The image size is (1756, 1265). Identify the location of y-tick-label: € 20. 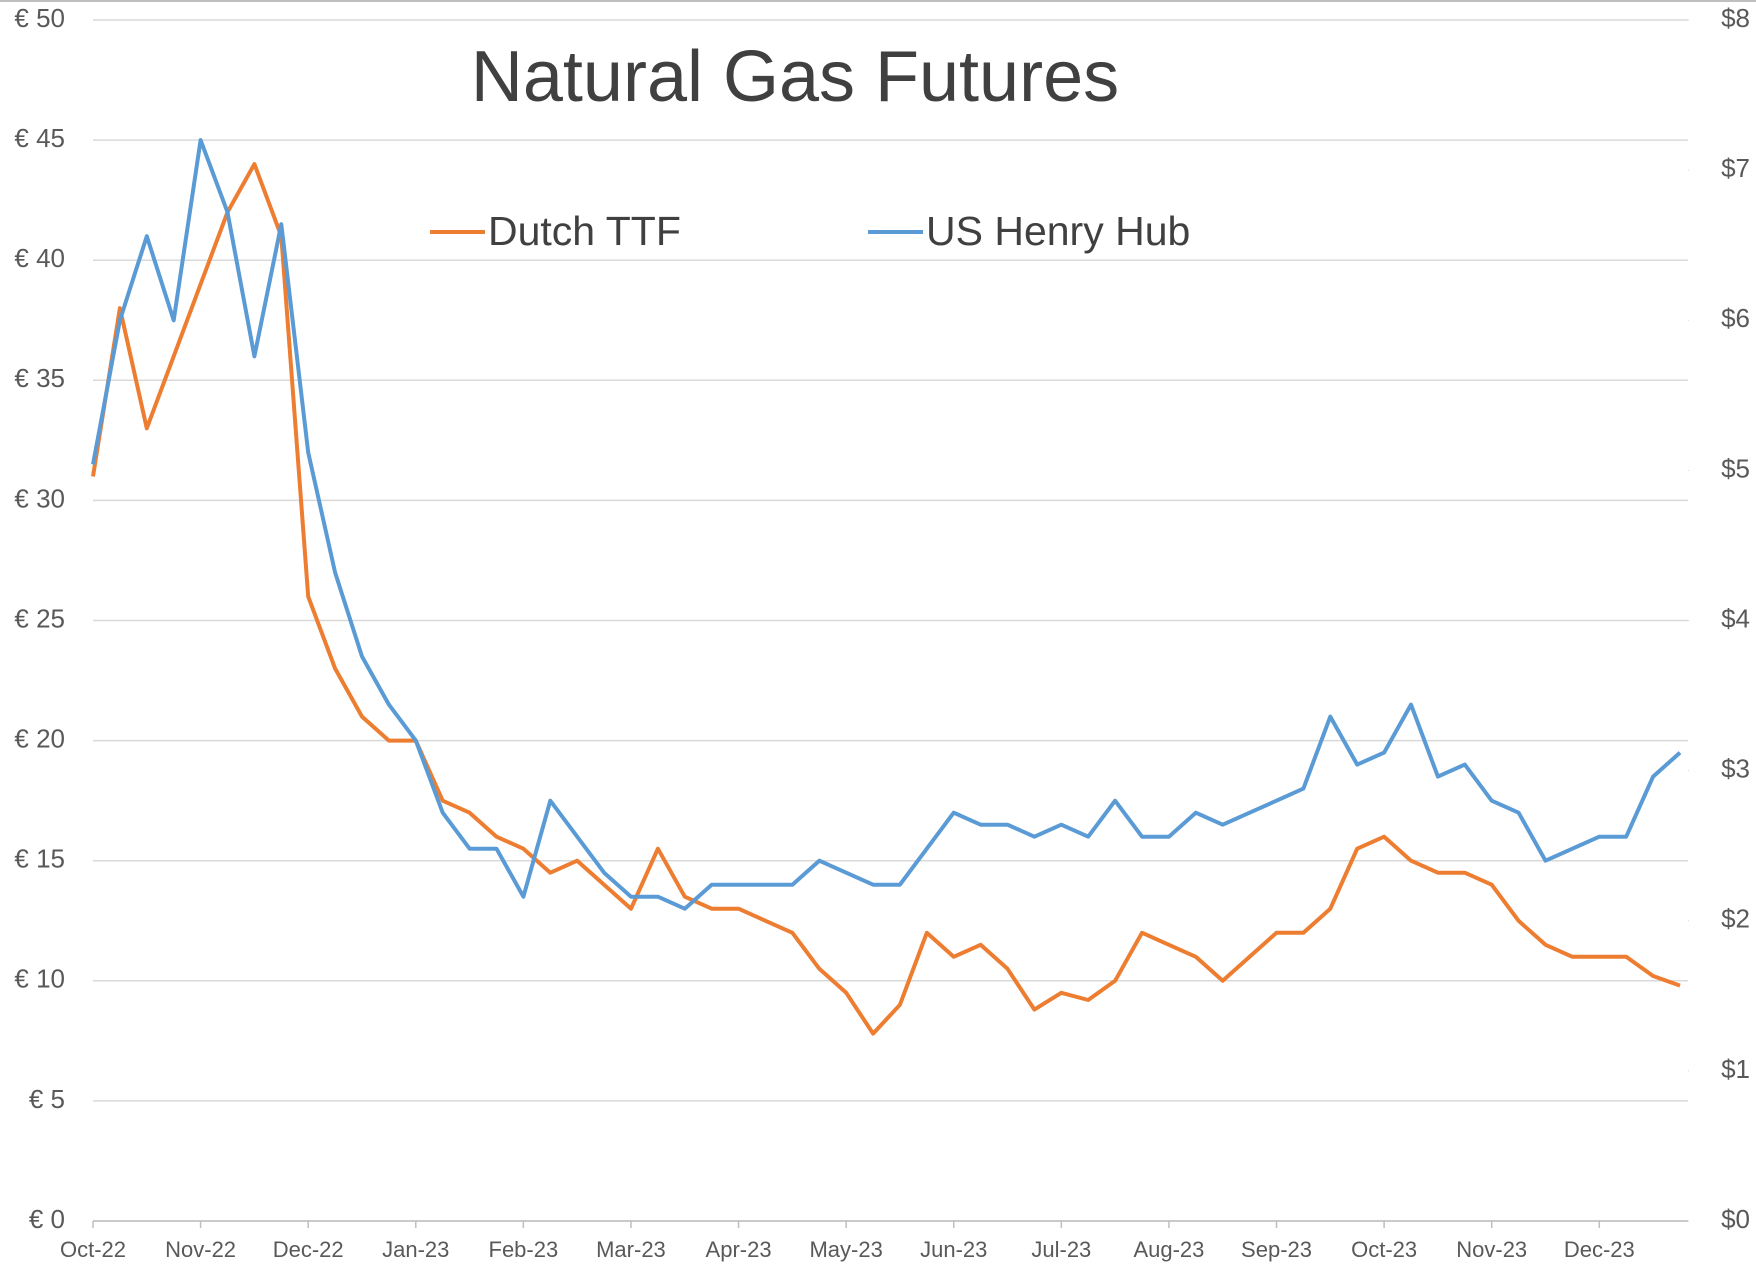
(39, 738).